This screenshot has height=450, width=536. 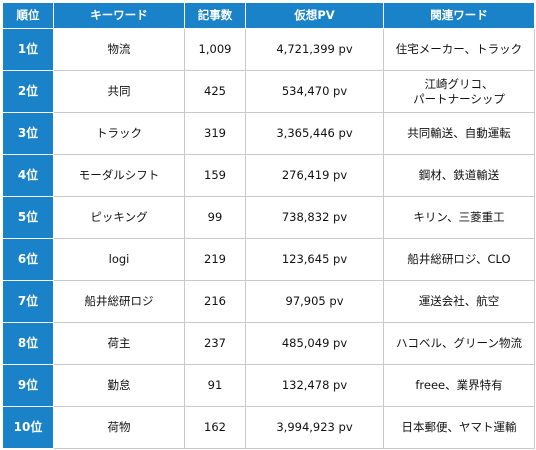 I want to click on virtual-pv-cell: 738,832 pv, so click(x=314, y=217).